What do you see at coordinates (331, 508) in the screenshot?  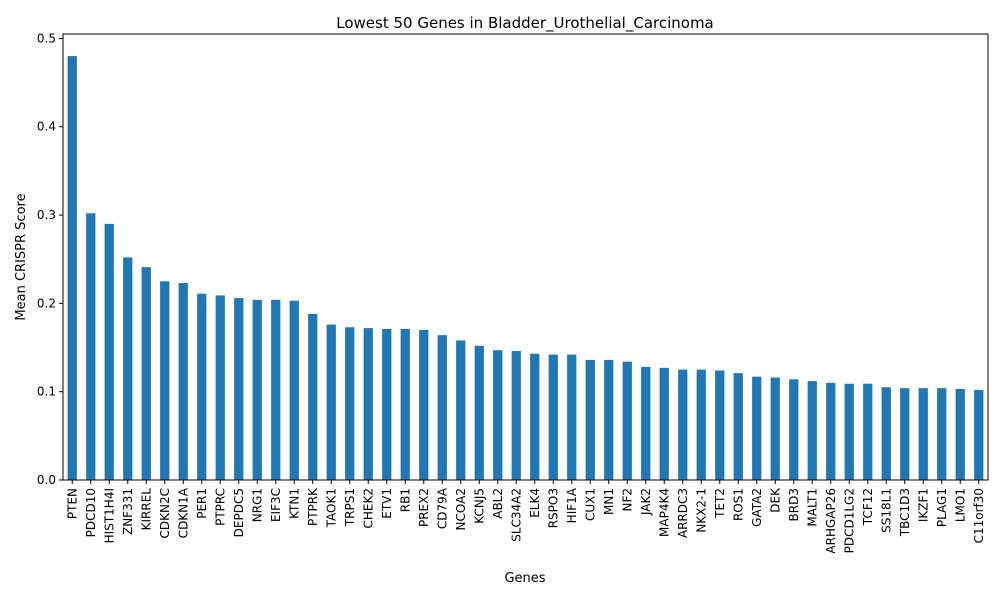 I see `x-tick-label: TAOK1` at bounding box center [331, 508].